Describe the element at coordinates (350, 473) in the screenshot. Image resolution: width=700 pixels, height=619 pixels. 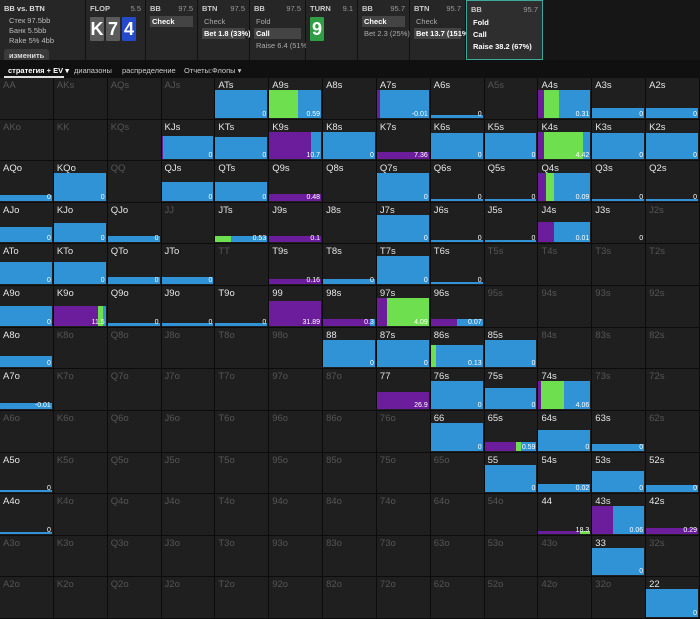
I see `hand-cell: 85o` at that location.